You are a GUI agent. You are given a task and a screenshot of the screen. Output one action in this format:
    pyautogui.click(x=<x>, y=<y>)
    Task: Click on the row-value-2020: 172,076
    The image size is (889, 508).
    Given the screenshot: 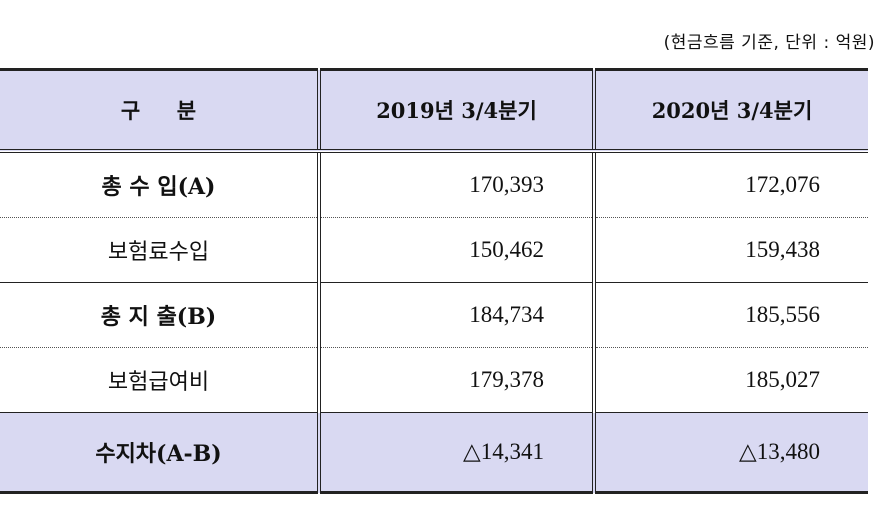 What is the action you would take?
    pyautogui.click(x=730, y=184)
    